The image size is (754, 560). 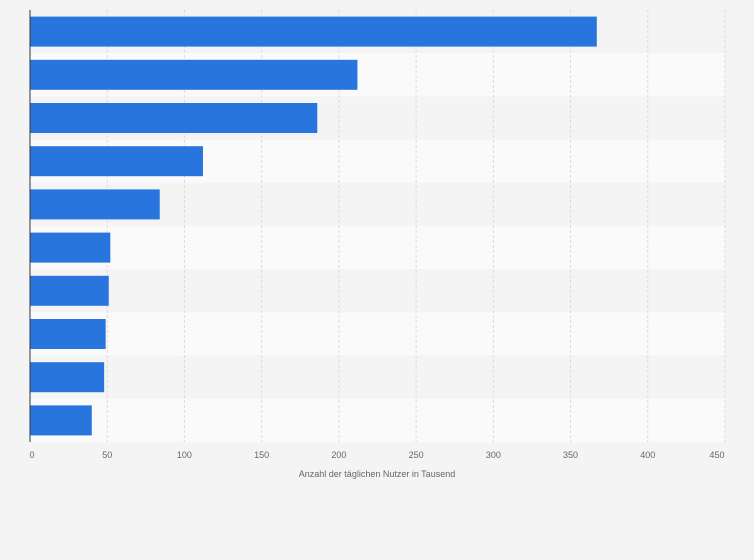 I want to click on x-tick-label: 50, so click(x=107, y=455).